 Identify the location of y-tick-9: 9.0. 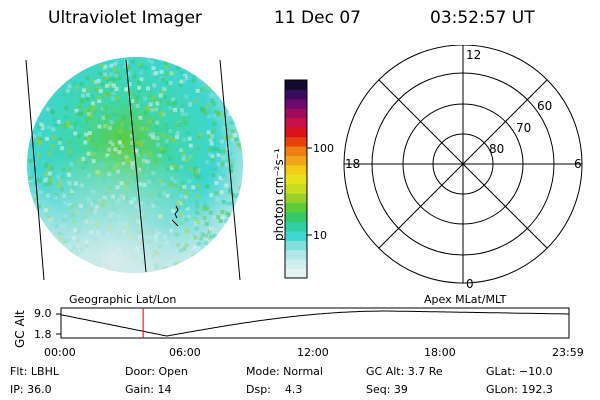
(43, 313).